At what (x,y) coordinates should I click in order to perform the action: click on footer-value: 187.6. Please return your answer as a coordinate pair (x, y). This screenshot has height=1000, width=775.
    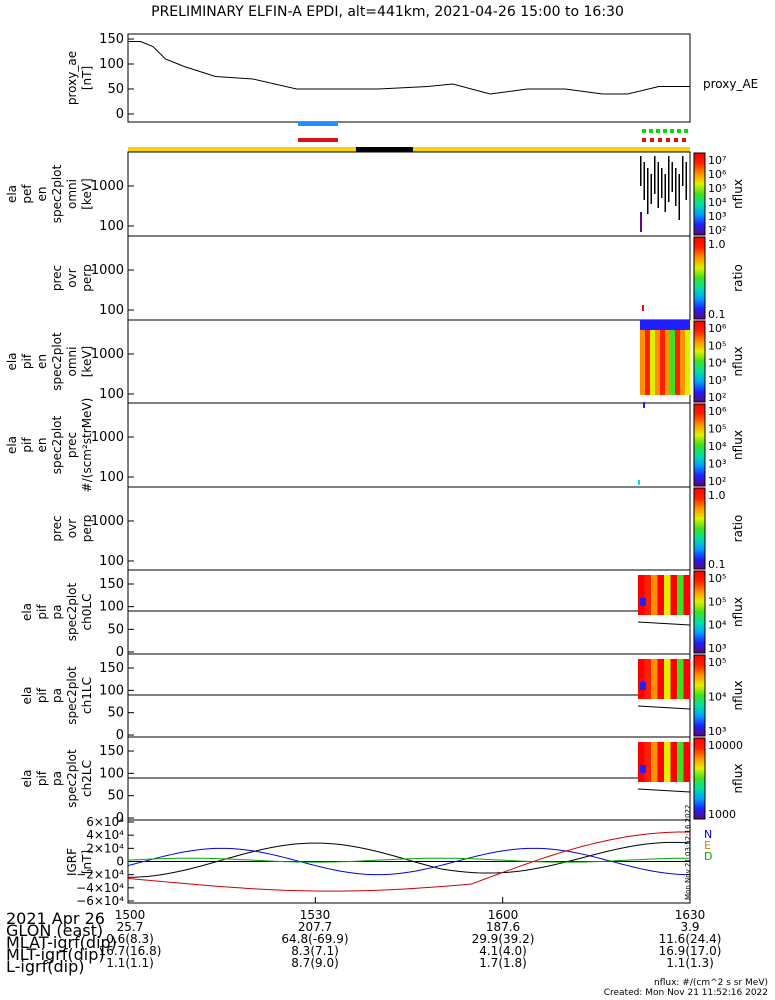
    Looking at the image, I should click on (503, 927).